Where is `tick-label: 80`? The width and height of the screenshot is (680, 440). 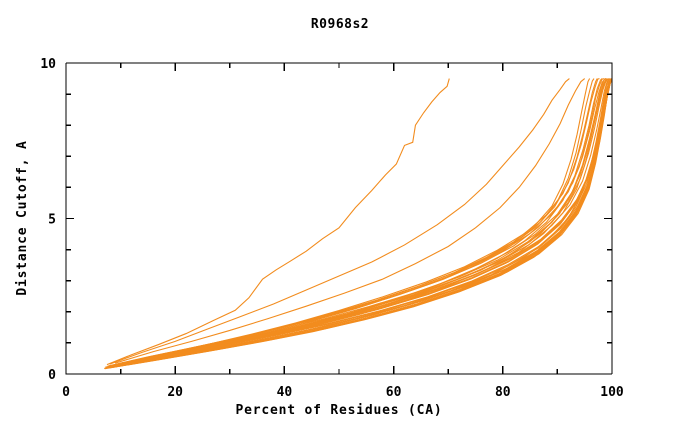 tick-label: 80 is located at coordinates (503, 392).